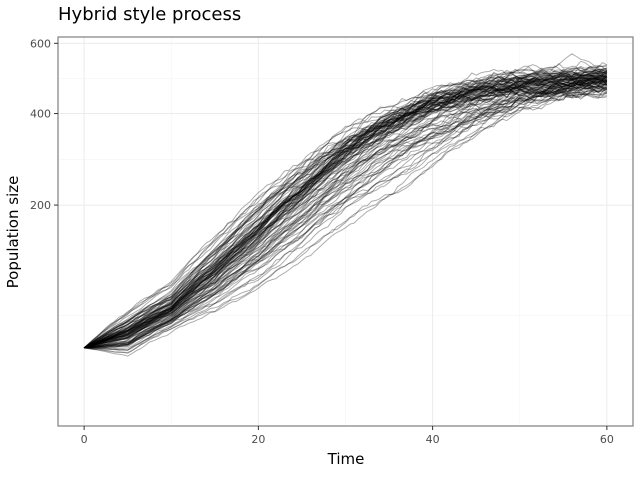 This screenshot has height=480, width=640. Describe the element at coordinates (40, 205) in the screenshot. I see `y-tick-label: 200` at that location.